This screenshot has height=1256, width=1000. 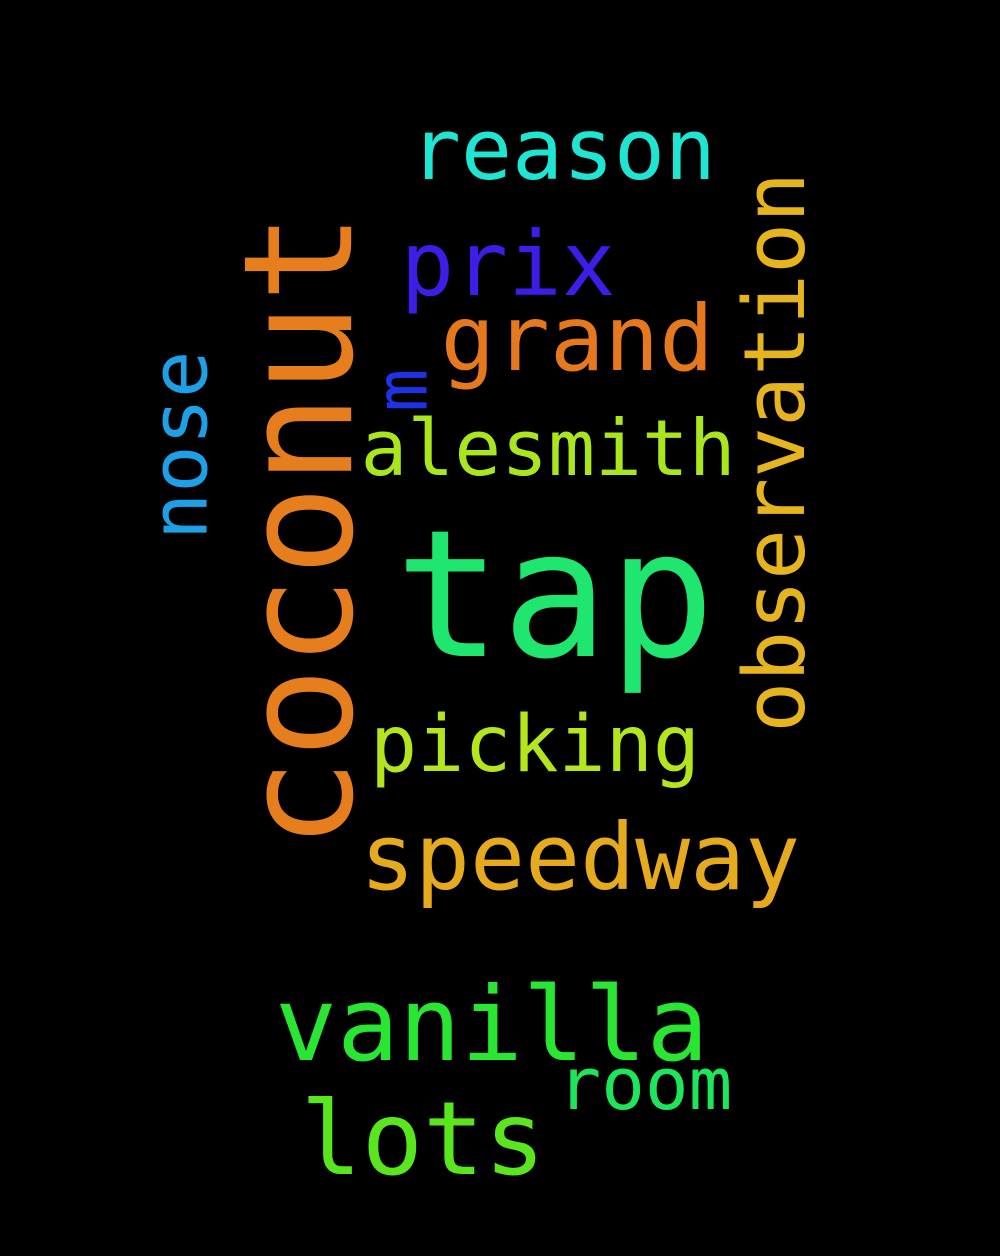 What do you see at coordinates (577, 339) in the screenshot?
I see `word-grand: grand` at bounding box center [577, 339].